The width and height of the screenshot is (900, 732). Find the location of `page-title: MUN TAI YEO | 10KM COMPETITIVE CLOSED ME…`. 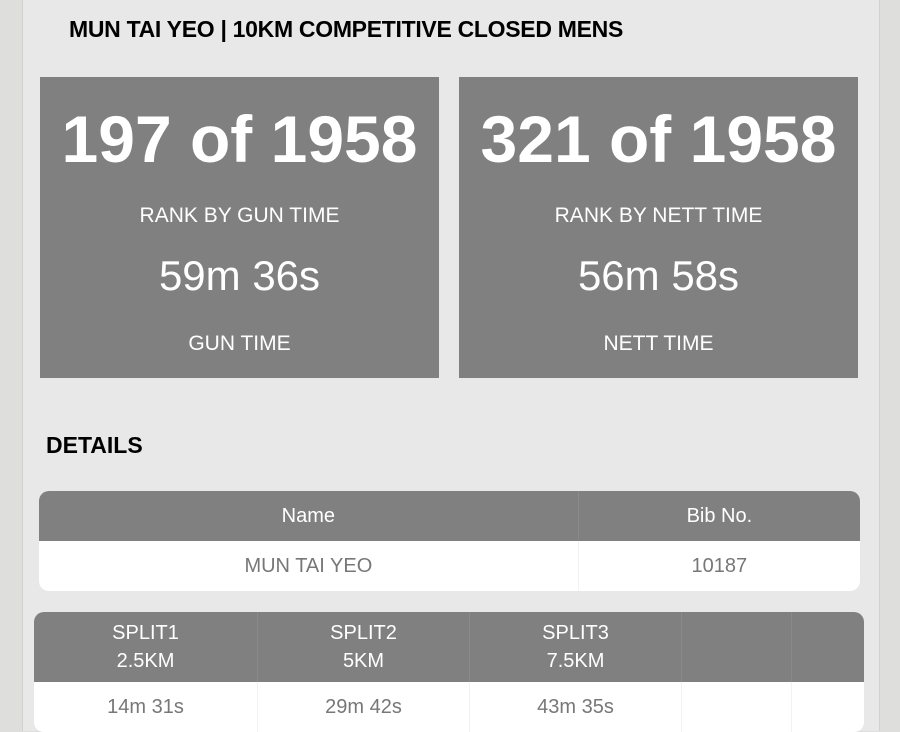

page-title: MUN TAI YEO | 10KM COMPETITIVE CLOSED ME… is located at coordinates (346, 29).